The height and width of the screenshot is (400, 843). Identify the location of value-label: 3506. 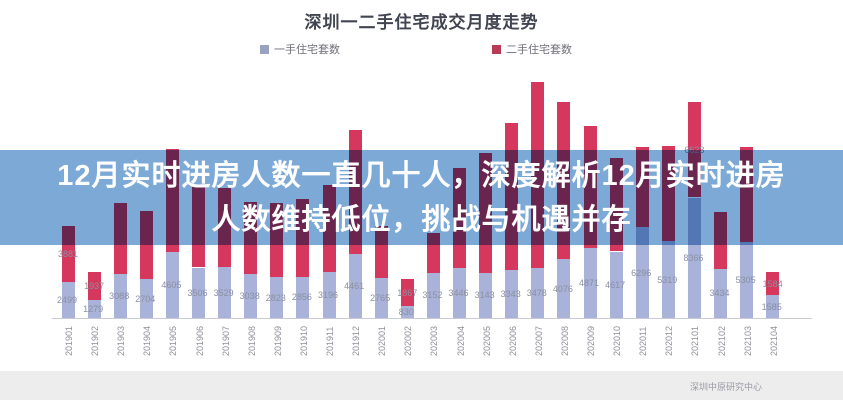
(197, 292).